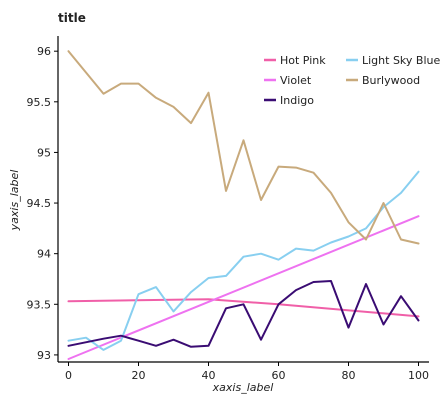  I want to click on x-tick-label: 0, so click(68, 375).